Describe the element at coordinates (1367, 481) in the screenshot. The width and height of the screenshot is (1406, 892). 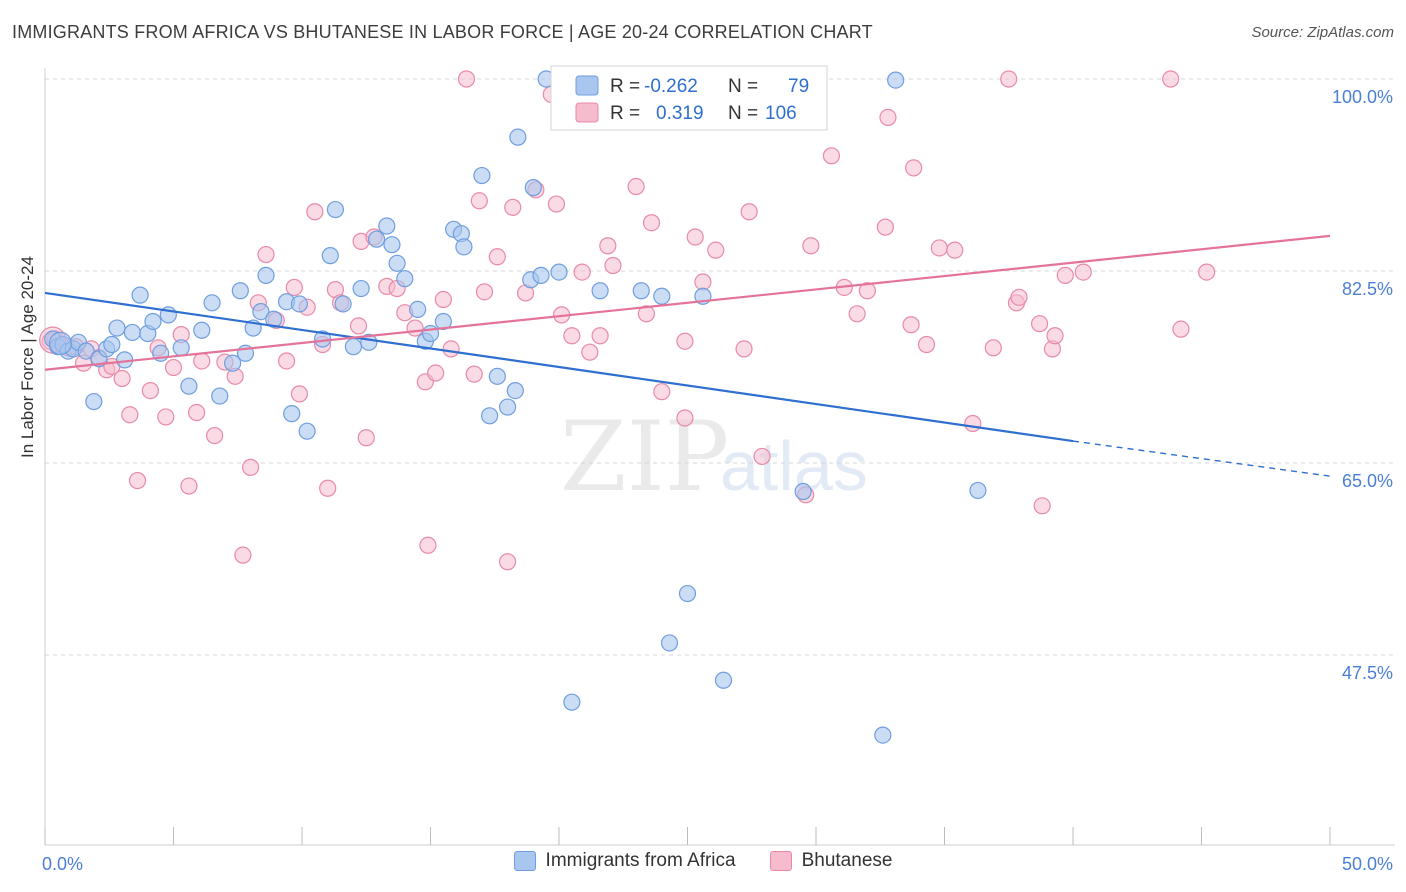
I see `y-tick-label: 65.0%` at that location.